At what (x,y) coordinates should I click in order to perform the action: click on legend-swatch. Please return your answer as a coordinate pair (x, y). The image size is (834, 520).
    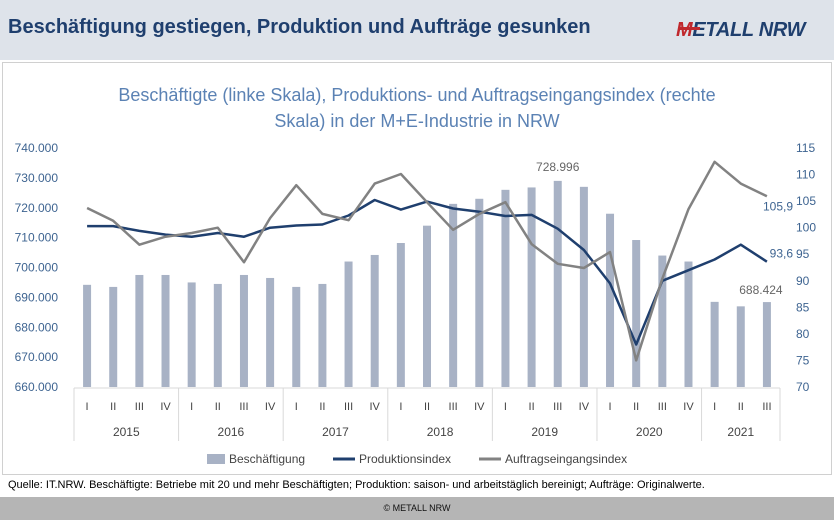
    Looking at the image, I should click on (216, 459).